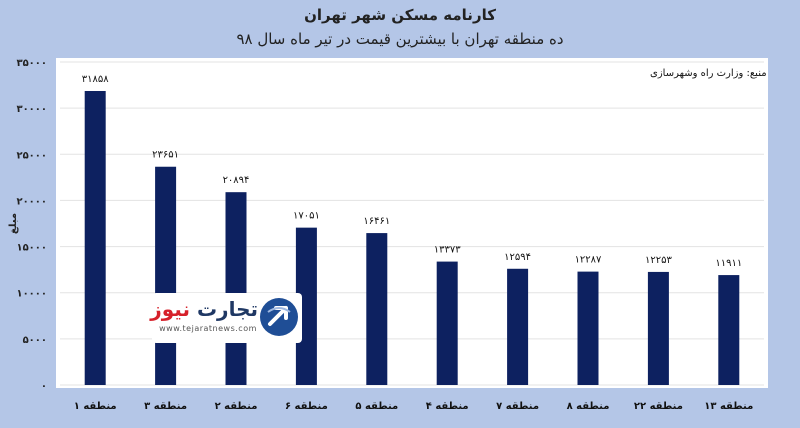 This screenshot has height=428, width=800. Describe the element at coordinates (95, 79) in the screenshot. I see `data-label: ۳۱۸۵۸` at that location.